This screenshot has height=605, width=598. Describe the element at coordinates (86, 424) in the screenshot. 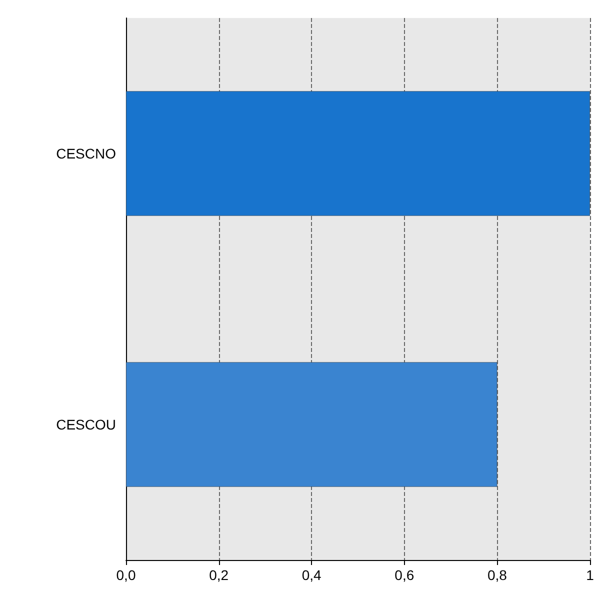

I see `y-tick-label: CESCOU` at that location.